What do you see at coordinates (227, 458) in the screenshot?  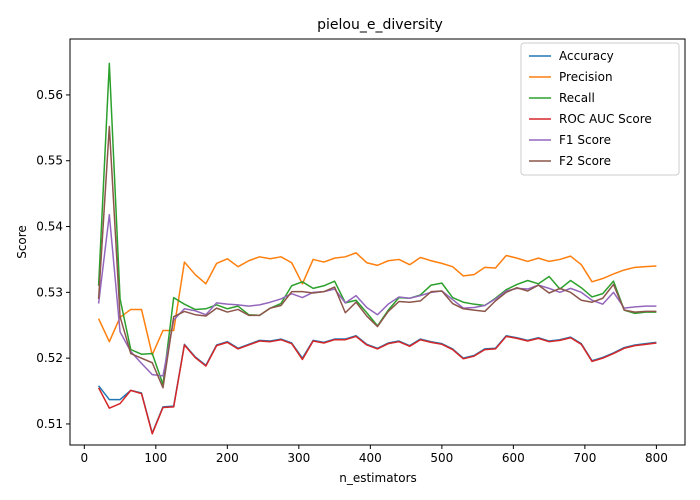 I see `x-tick-label: 200` at bounding box center [227, 458].